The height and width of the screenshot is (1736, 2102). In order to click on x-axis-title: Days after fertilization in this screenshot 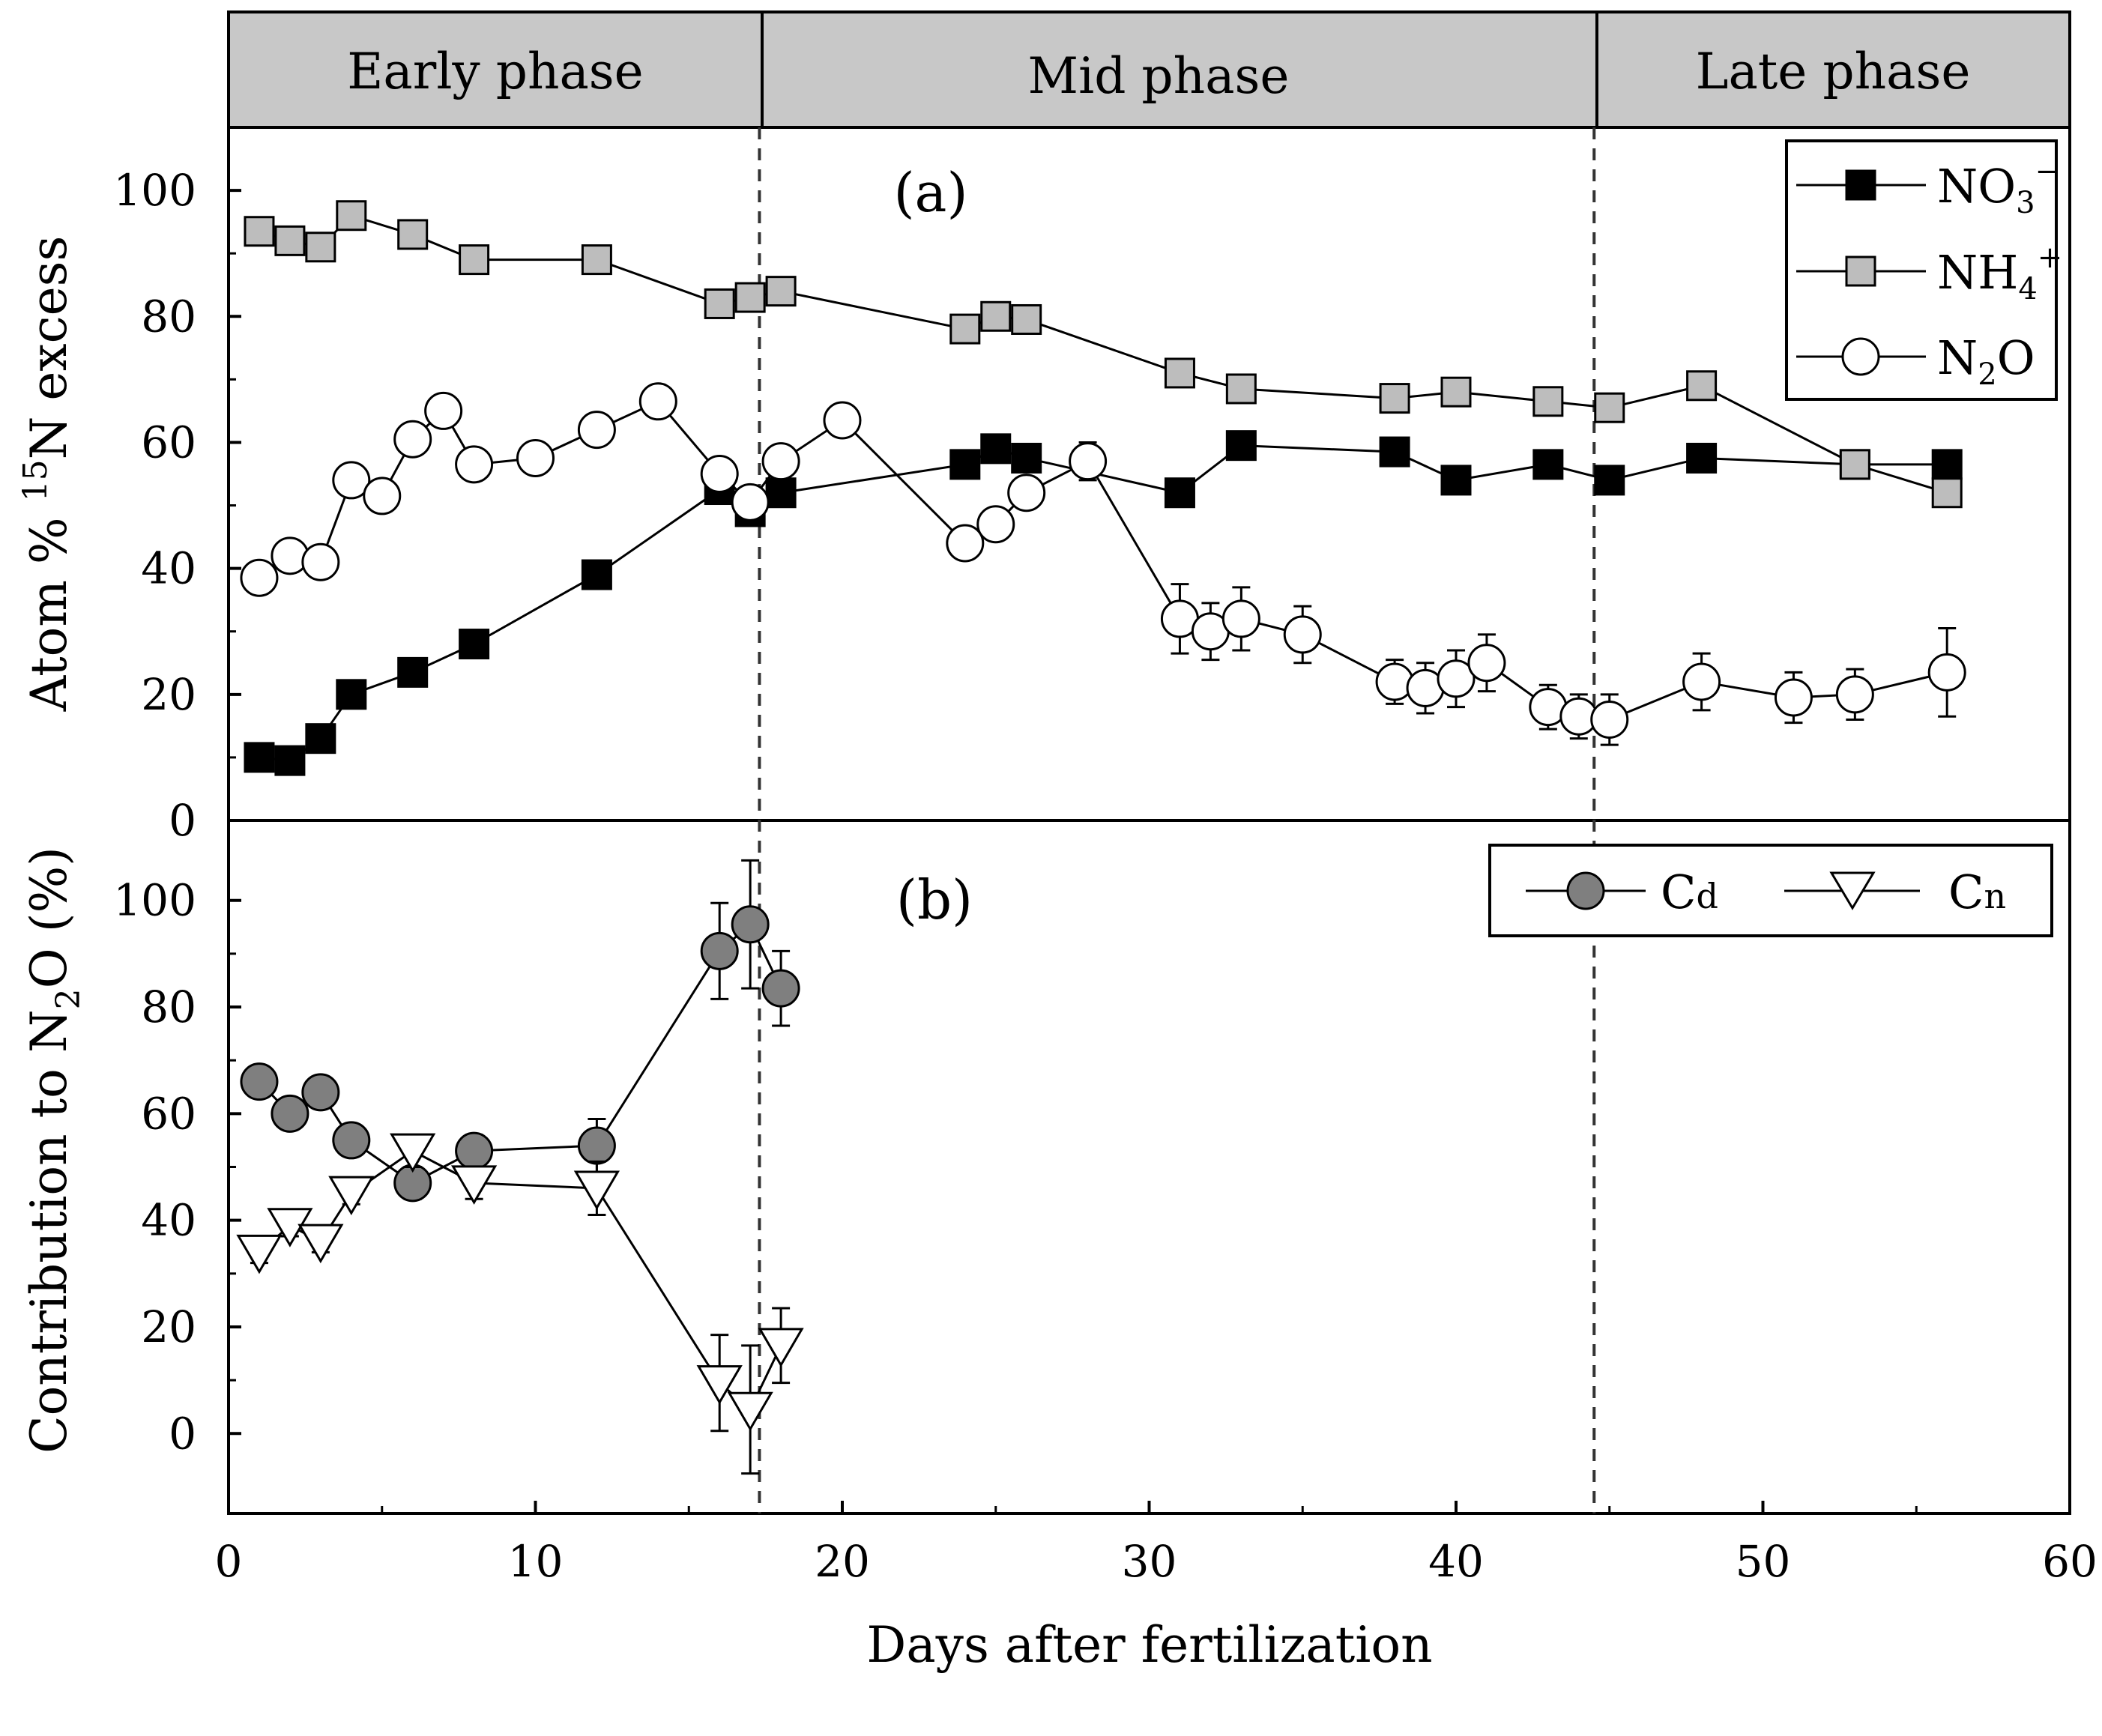, I will do `click(1149, 1645)`.